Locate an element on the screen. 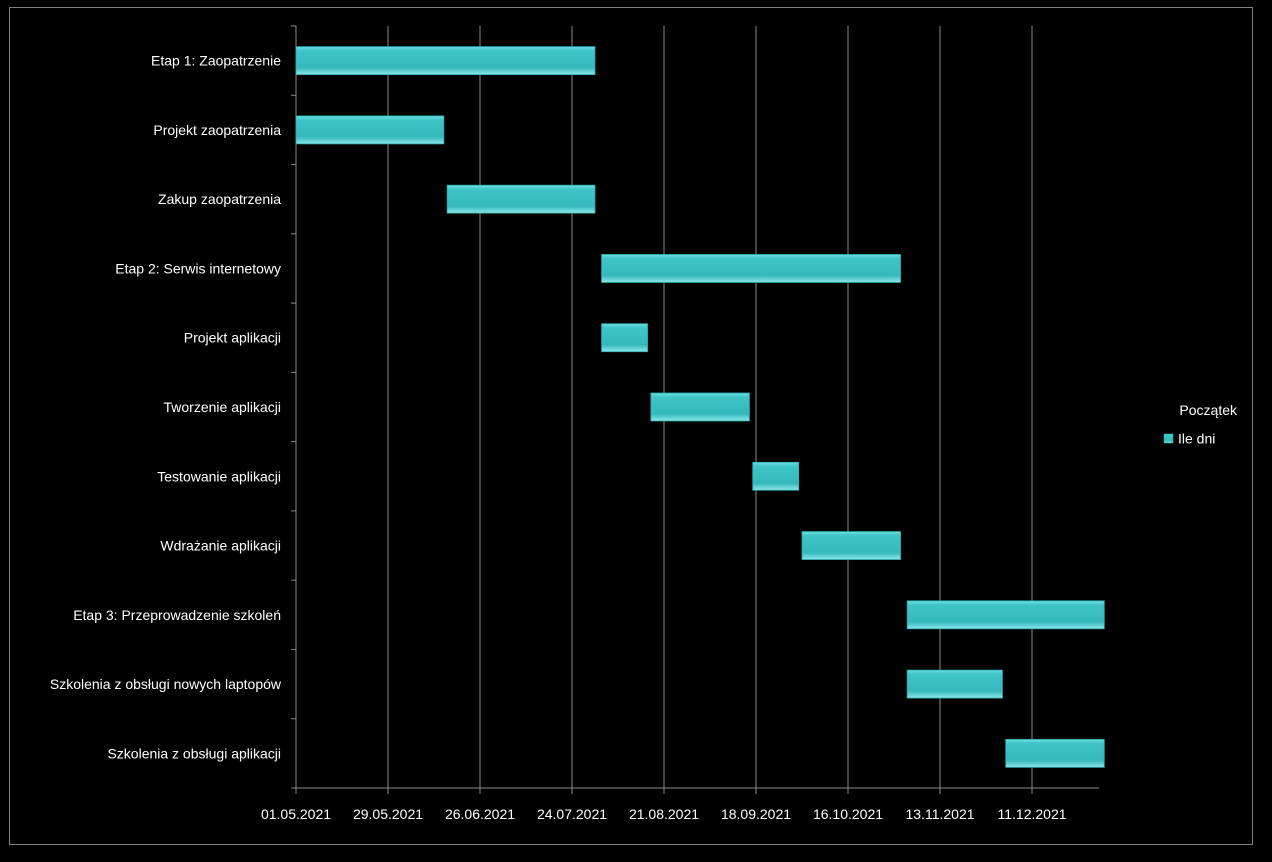 The width and height of the screenshot is (1272, 862). category-label: Tworzenie aplikacji is located at coordinates (223, 407).